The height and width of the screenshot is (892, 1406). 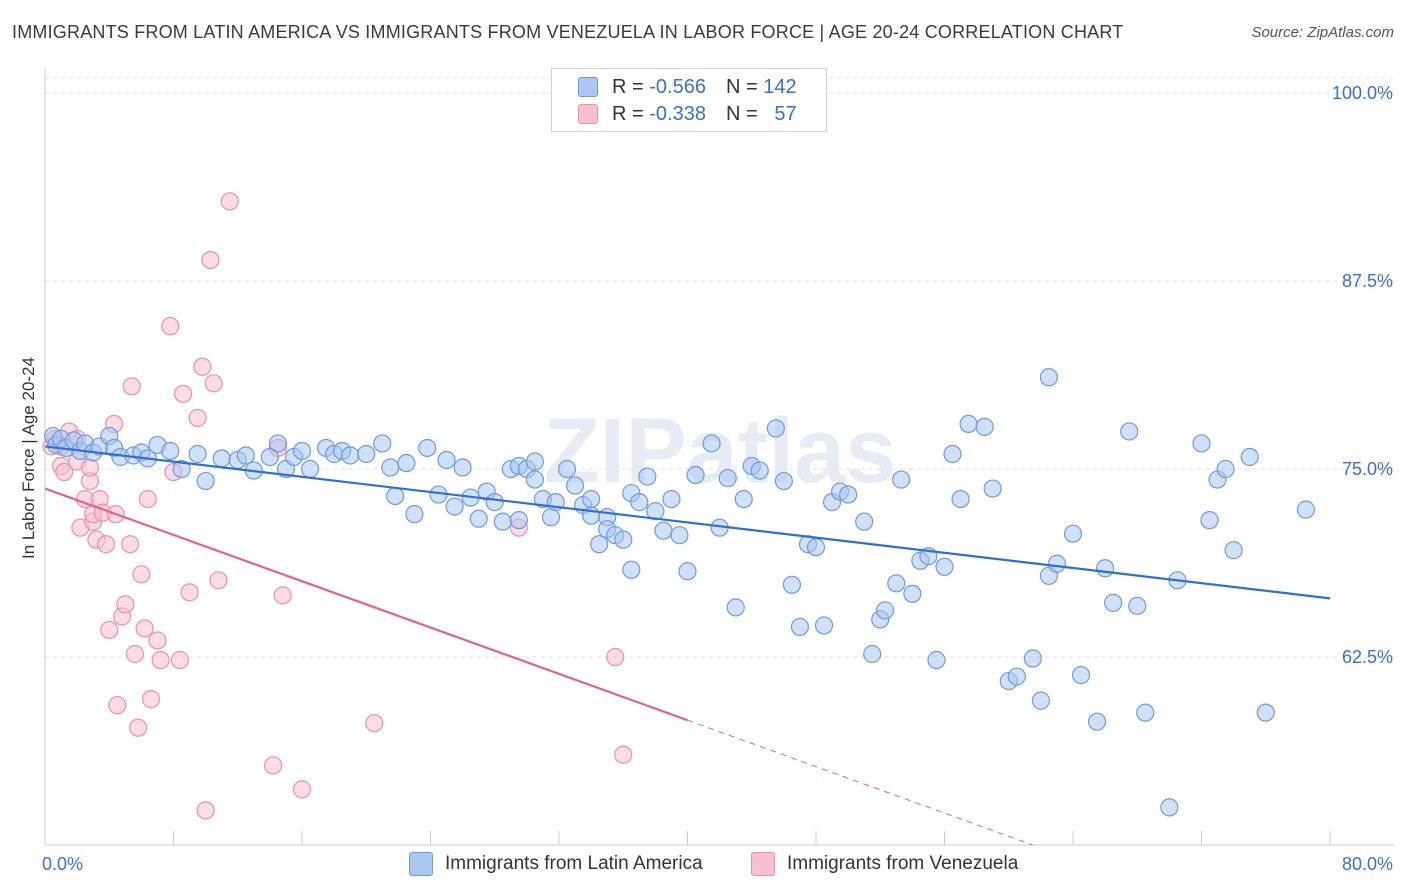 What do you see at coordinates (717, 864) in the screenshot?
I see `x-tick-labels: 0.0% 80.0%` at bounding box center [717, 864].